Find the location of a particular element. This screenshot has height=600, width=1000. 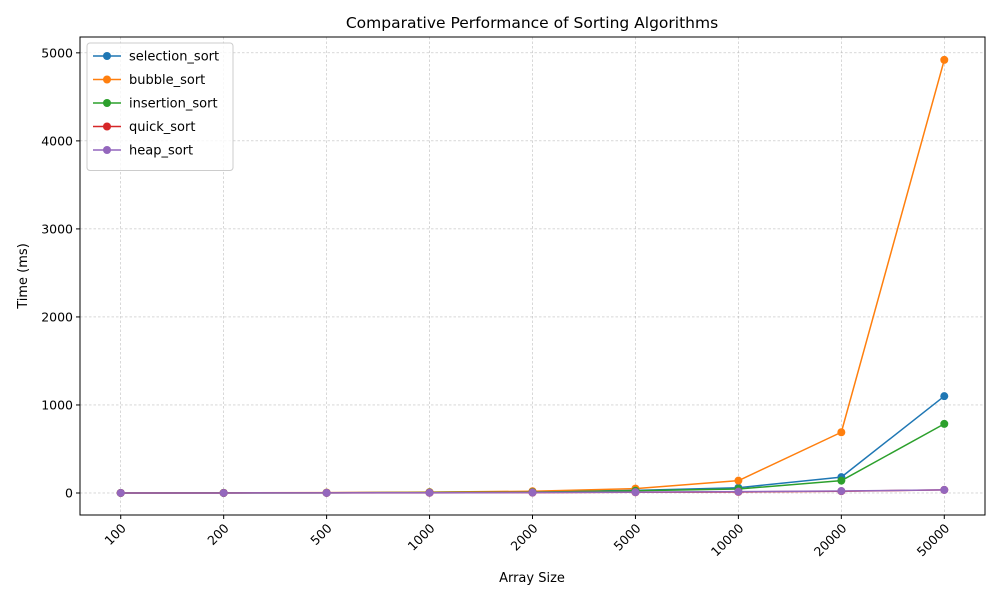

legend-label: quick_sort is located at coordinates (162, 127).